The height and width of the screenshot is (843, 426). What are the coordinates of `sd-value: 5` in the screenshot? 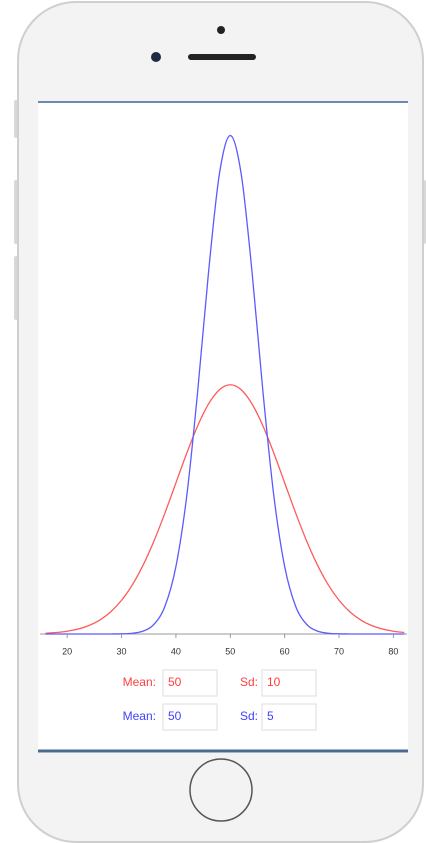 It's located at (270, 716).